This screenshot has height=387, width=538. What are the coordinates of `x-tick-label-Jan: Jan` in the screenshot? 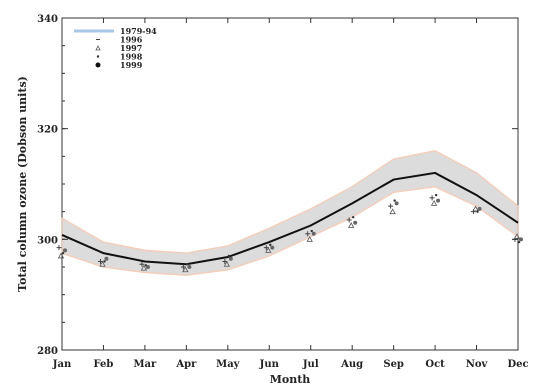 It's located at (62, 364).